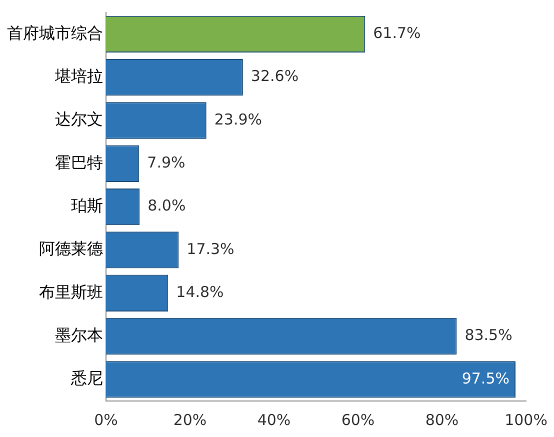  Describe the element at coordinates (78, 76) in the screenshot. I see `y-tick-label: 堪培拉` at that location.